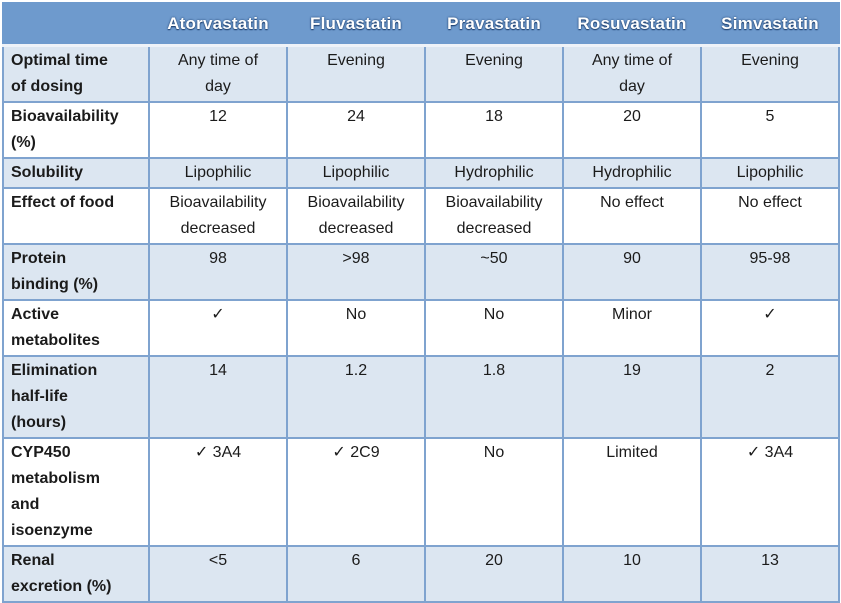 Image resolution: width=841 pixels, height=603 pixels. I want to click on table-row: Elimination half-life (hours) 14 1.2 1.8 19 2, so click(421, 397).